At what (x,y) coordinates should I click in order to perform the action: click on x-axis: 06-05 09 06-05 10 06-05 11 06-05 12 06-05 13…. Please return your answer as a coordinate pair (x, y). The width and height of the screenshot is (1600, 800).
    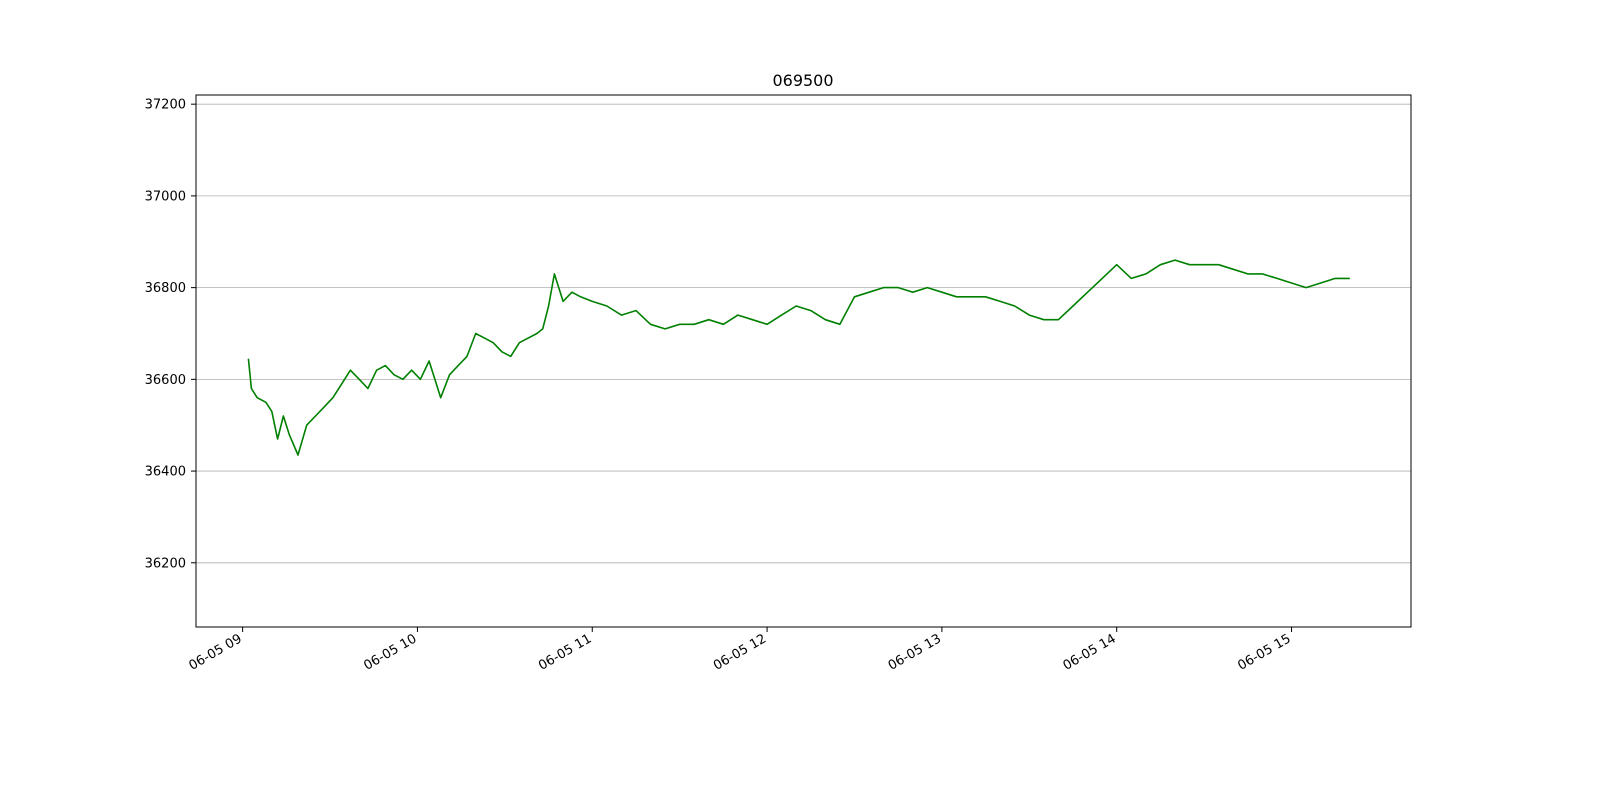
    Looking at the image, I should click on (740, 650).